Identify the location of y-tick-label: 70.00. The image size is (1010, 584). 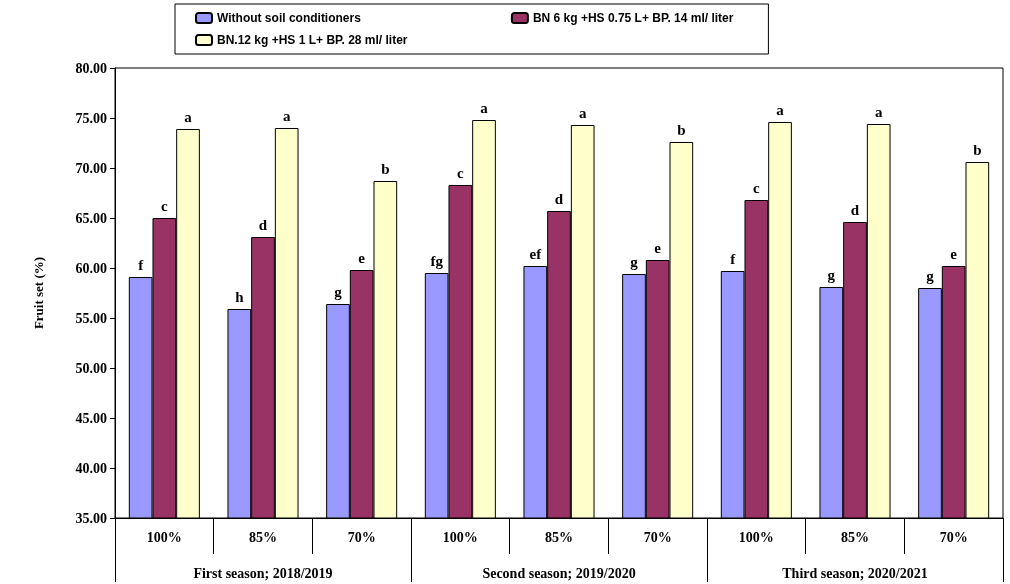
(91, 168).